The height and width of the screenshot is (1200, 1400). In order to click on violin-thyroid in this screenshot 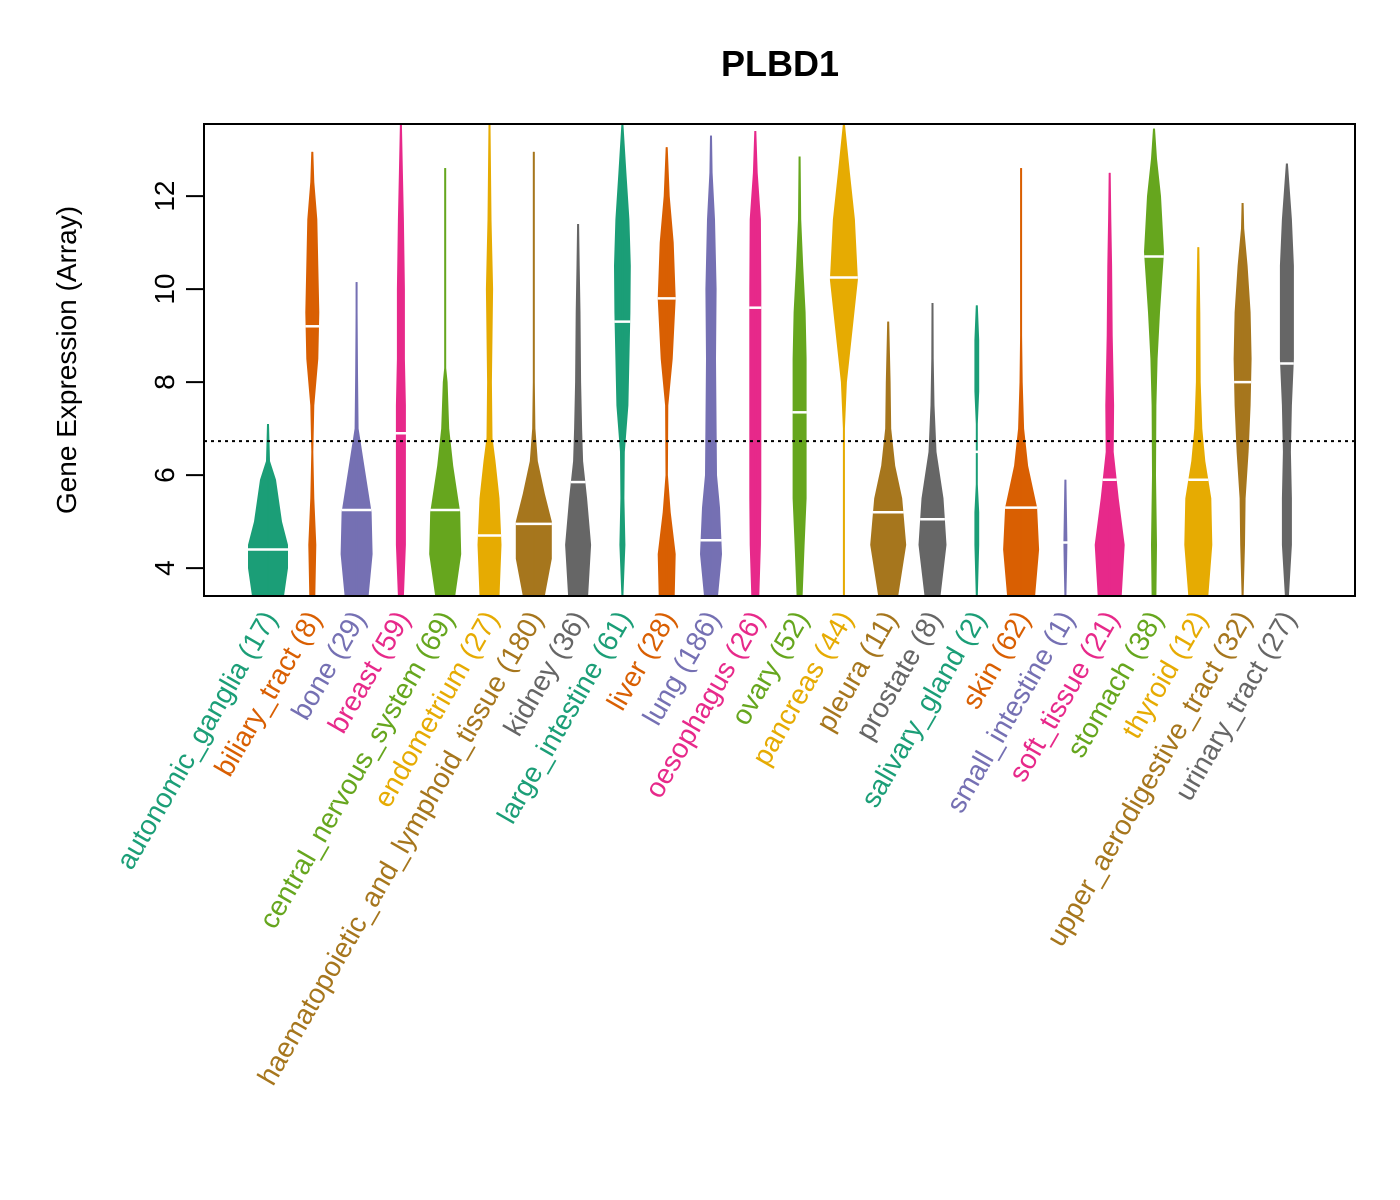, I will do `click(1198, 422)`.